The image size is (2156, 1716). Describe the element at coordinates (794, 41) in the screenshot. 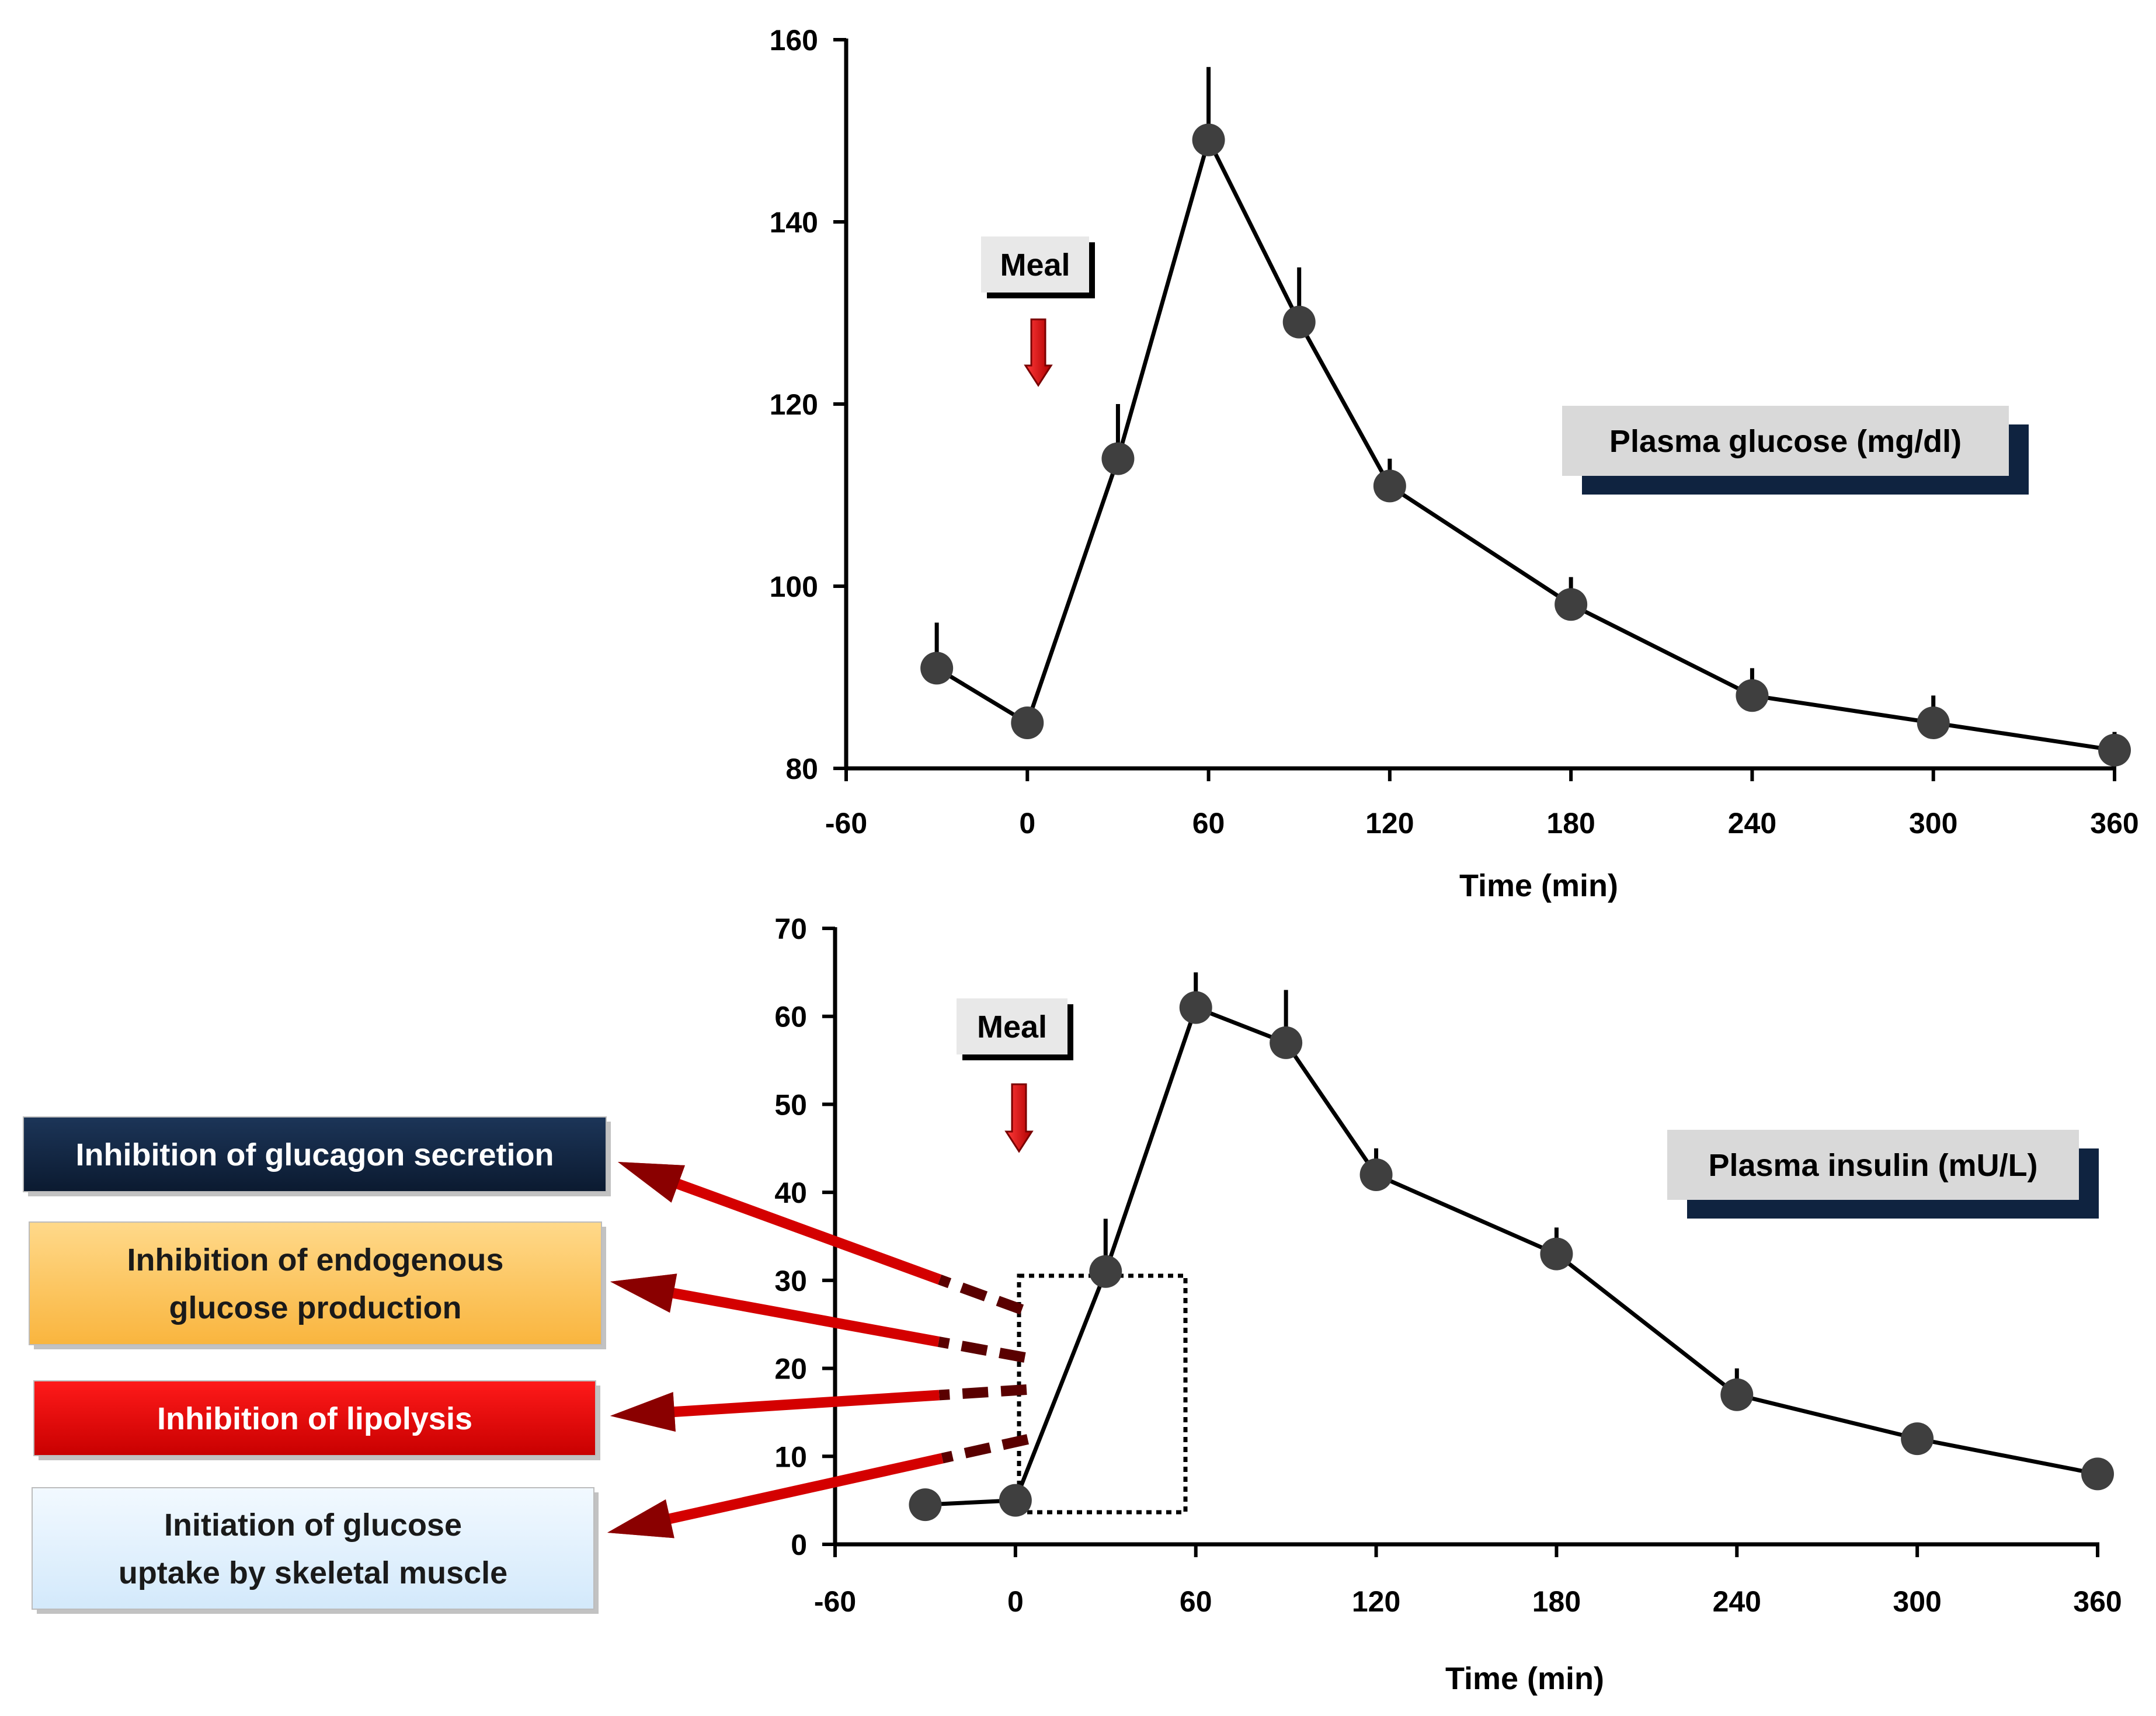

I see `y-tick-label: 160` at that location.